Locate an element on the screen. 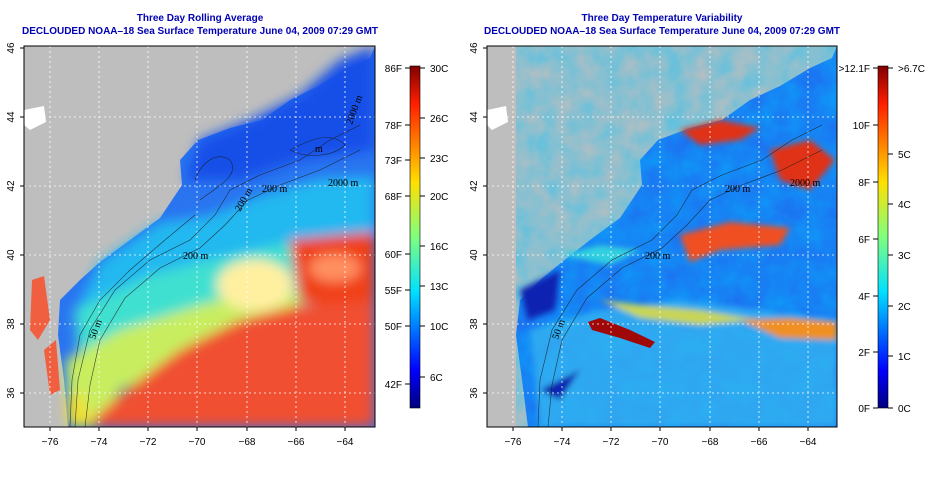  right-x-tick: −68 is located at coordinates (710, 442).